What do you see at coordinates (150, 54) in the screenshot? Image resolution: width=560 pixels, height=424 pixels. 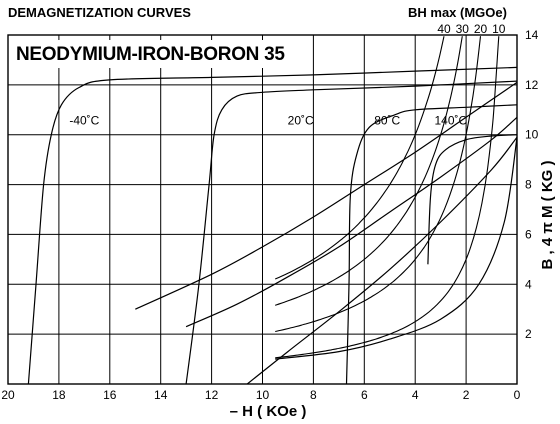 I see `chart-title: NEODYMIUM-IRON-BORON 35` at bounding box center [150, 54].